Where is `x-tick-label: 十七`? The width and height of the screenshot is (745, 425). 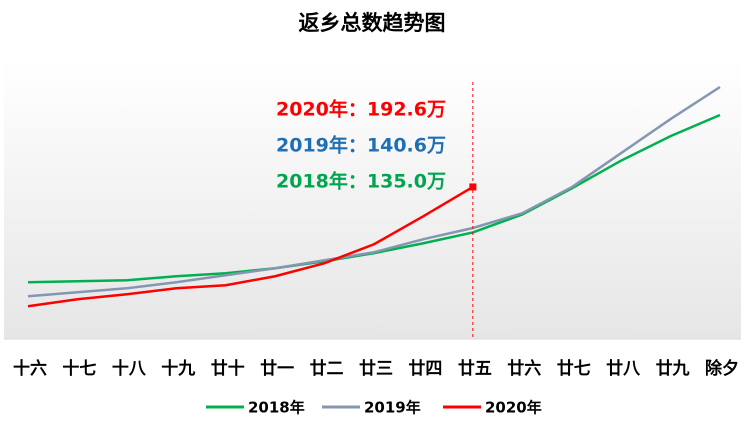 x-tick-label: 十七 is located at coordinates (79, 368).